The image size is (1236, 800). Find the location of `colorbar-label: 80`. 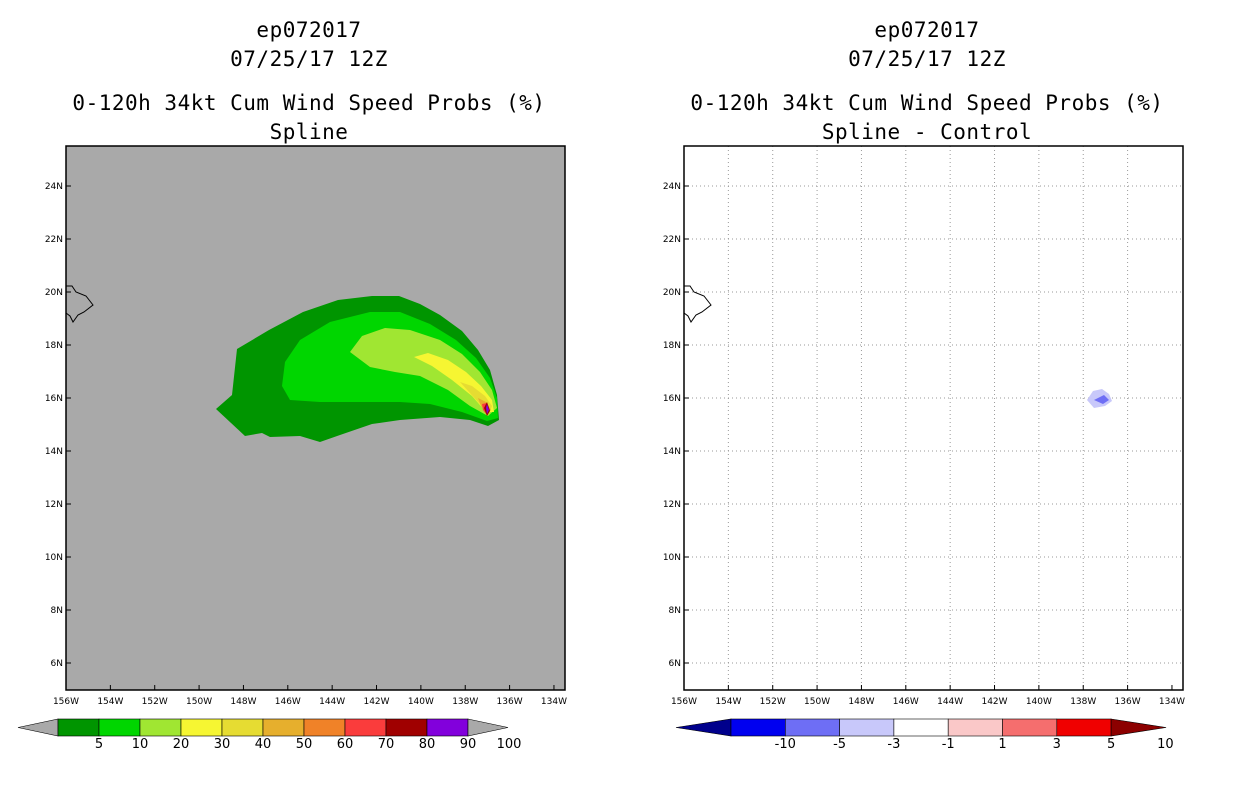

colorbar-label: 80 is located at coordinates (427, 744).